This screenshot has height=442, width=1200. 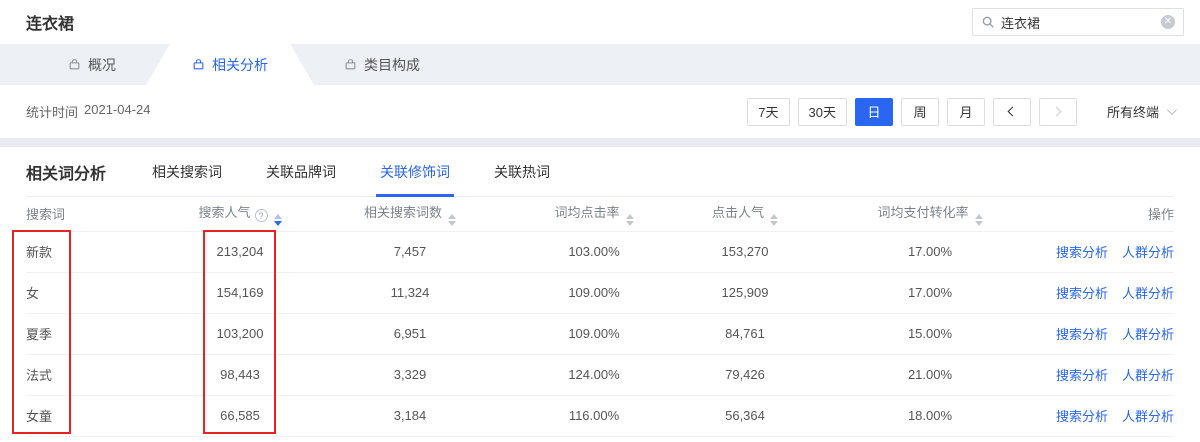 What do you see at coordinates (52, 112) in the screenshot?
I see `stat-time-label: 统计时间` at bounding box center [52, 112].